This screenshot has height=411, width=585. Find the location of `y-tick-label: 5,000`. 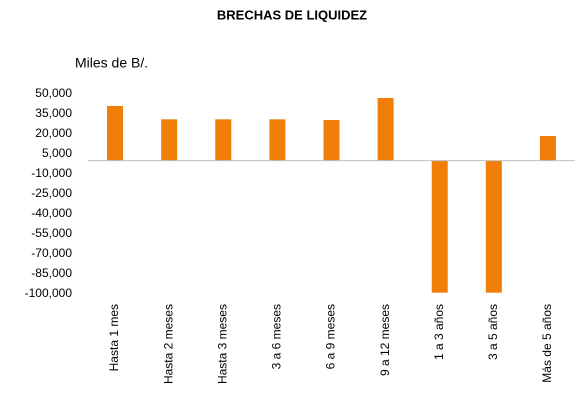

y-tick-label: 5,000 is located at coordinates (57, 153).